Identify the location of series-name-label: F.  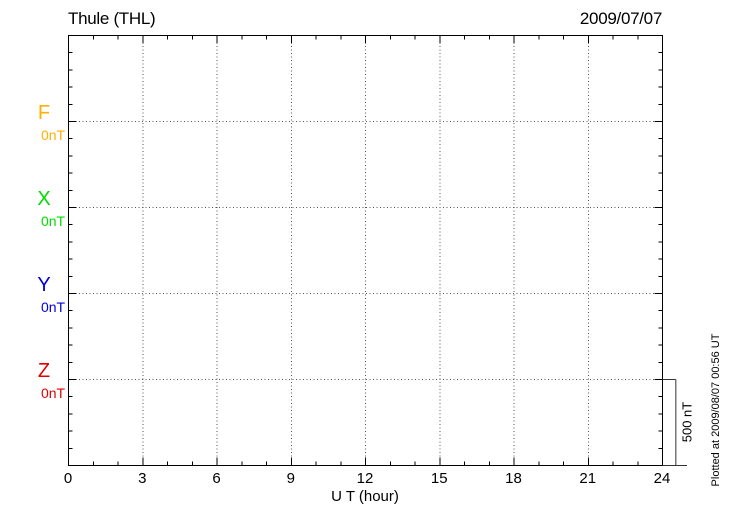
(44, 113).